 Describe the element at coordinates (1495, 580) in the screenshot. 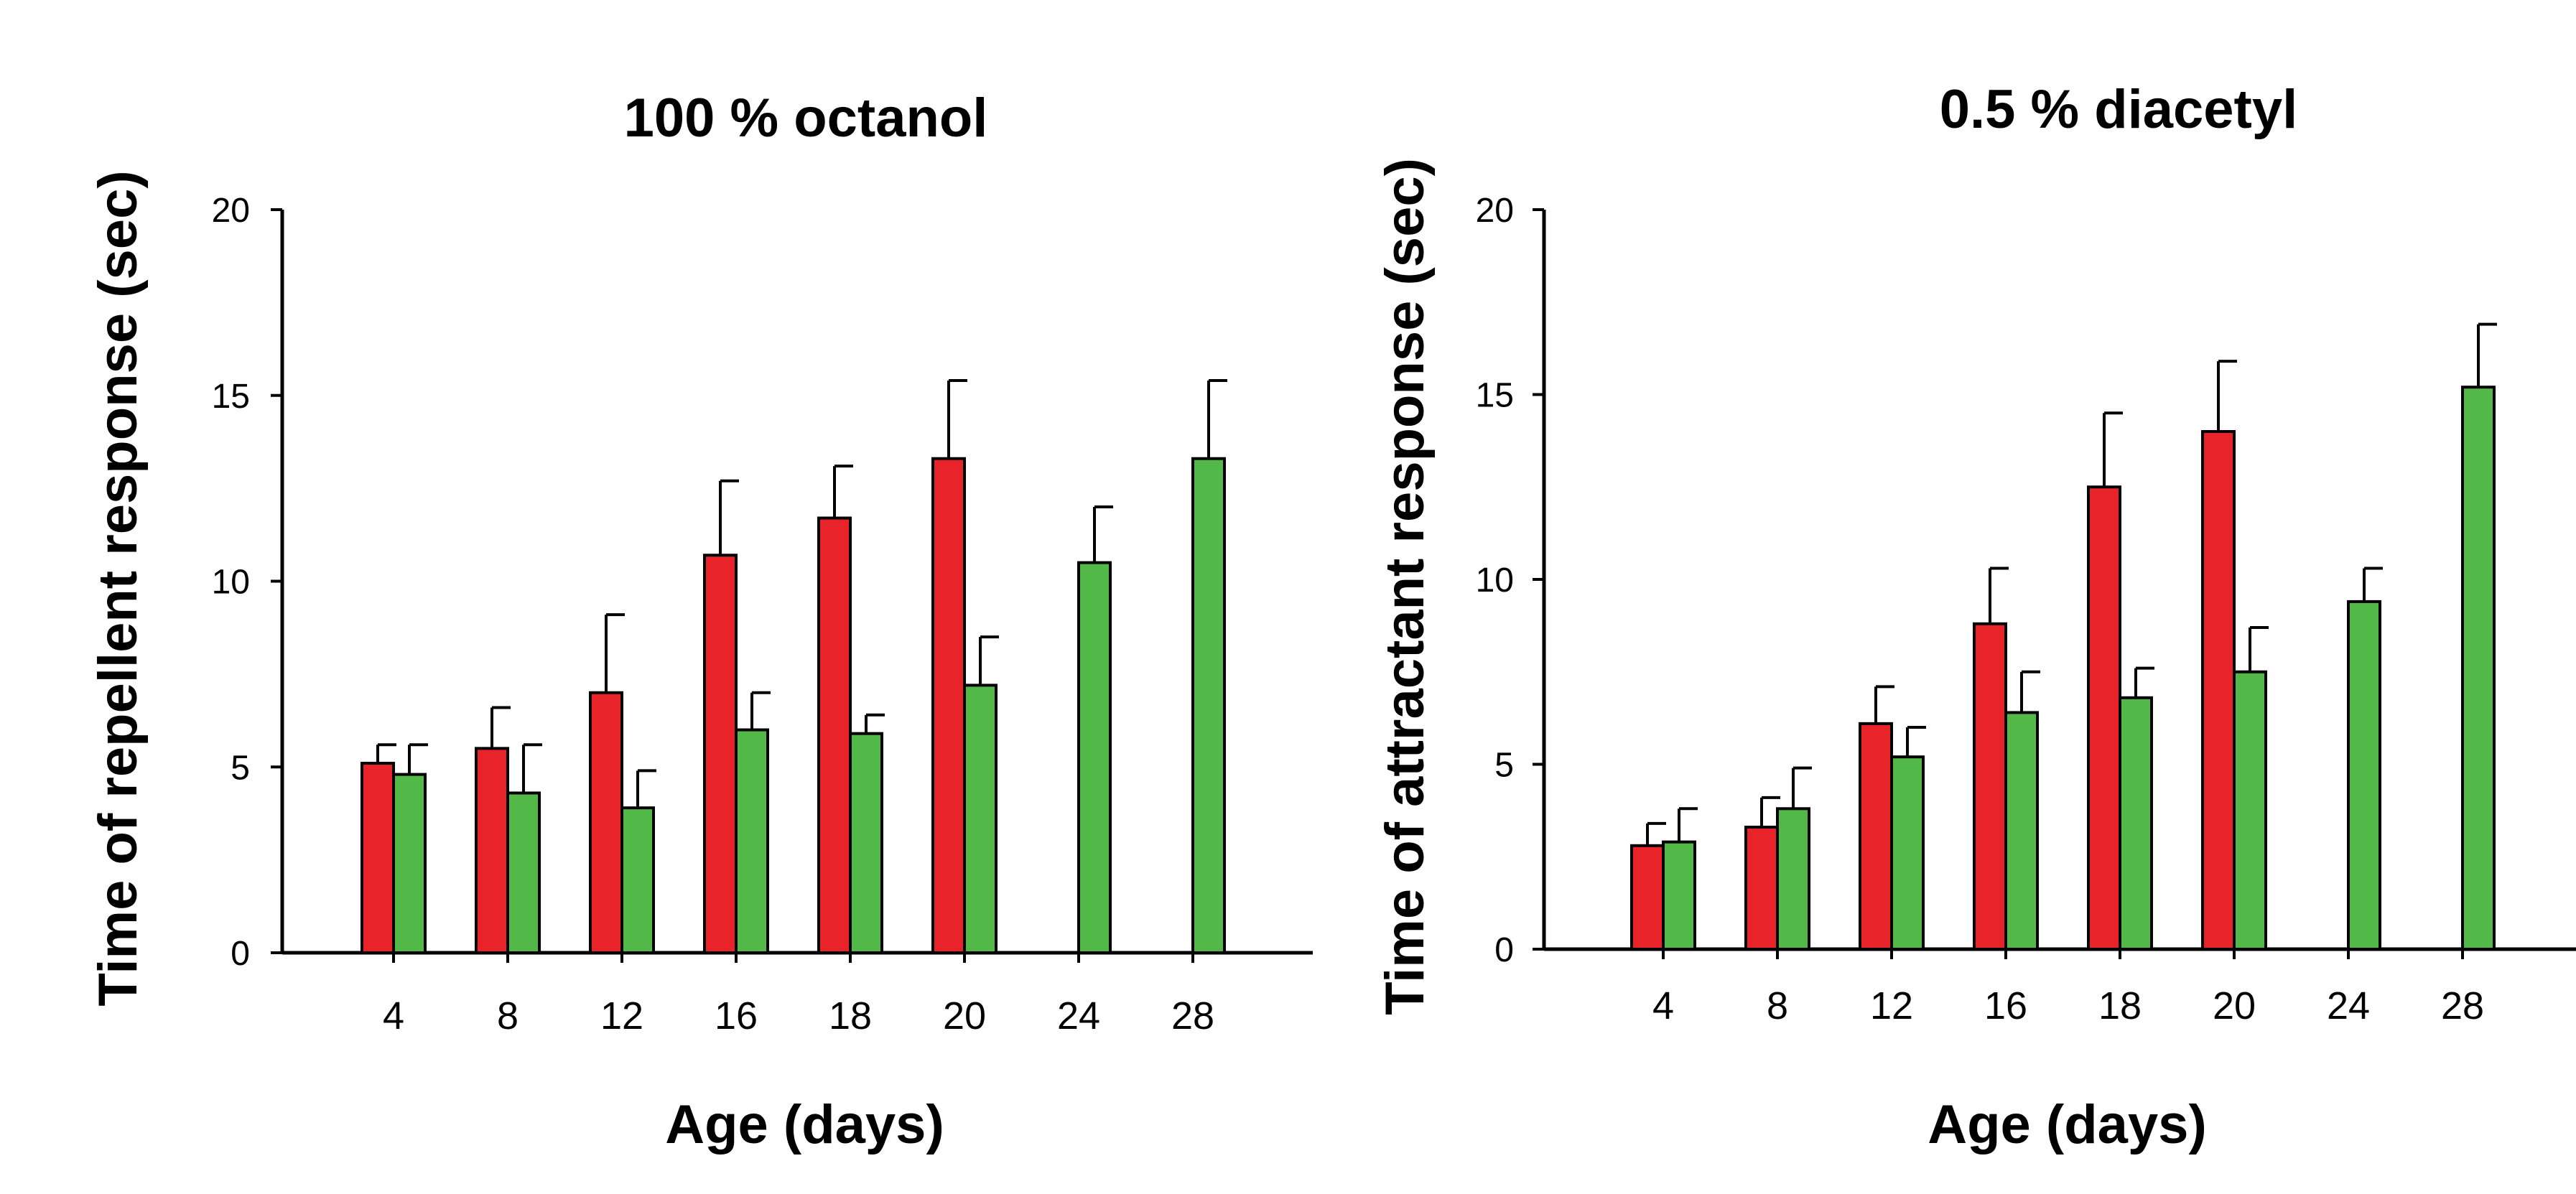

I see `diacetyl-y-tick-label: 10` at that location.